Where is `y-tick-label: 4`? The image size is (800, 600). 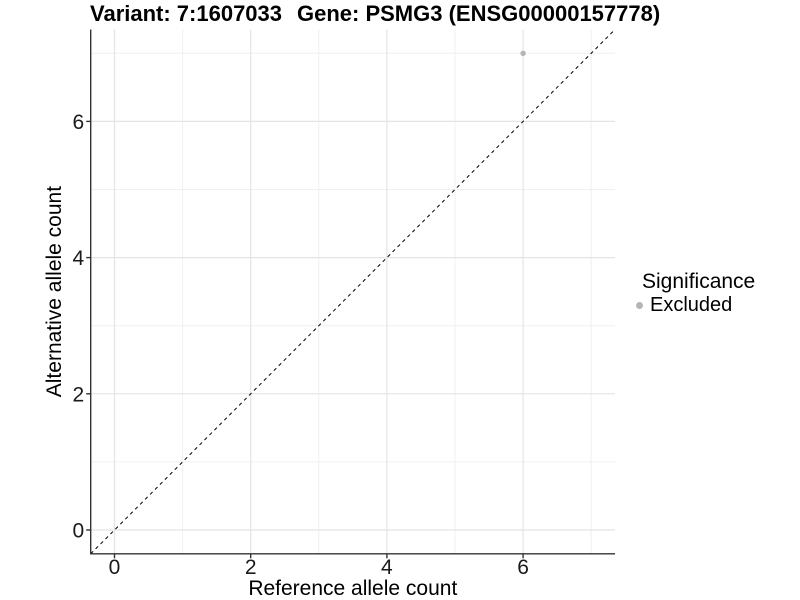
y-tick-label: 4 is located at coordinates (79, 258).